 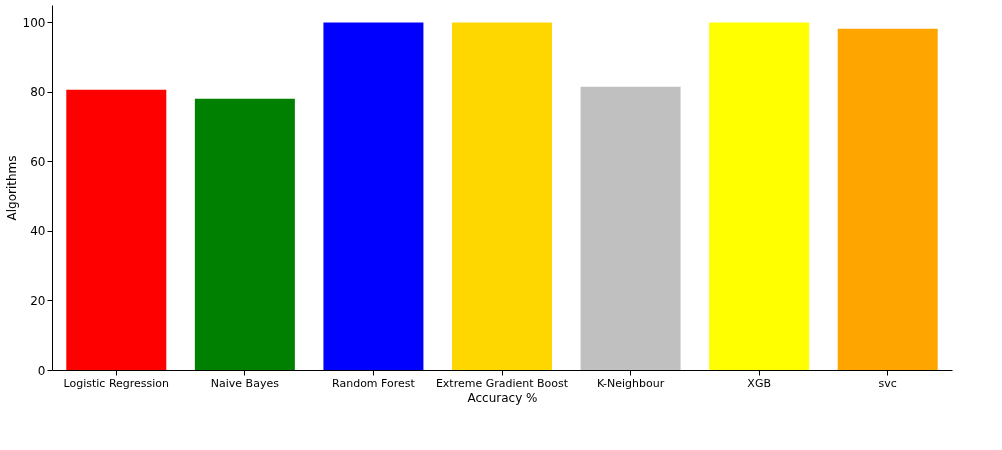 What do you see at coordinates (245, 383) in the screenshot?
I see `x-tick-label: Naive Bayes` at bounding box center [245, 383].